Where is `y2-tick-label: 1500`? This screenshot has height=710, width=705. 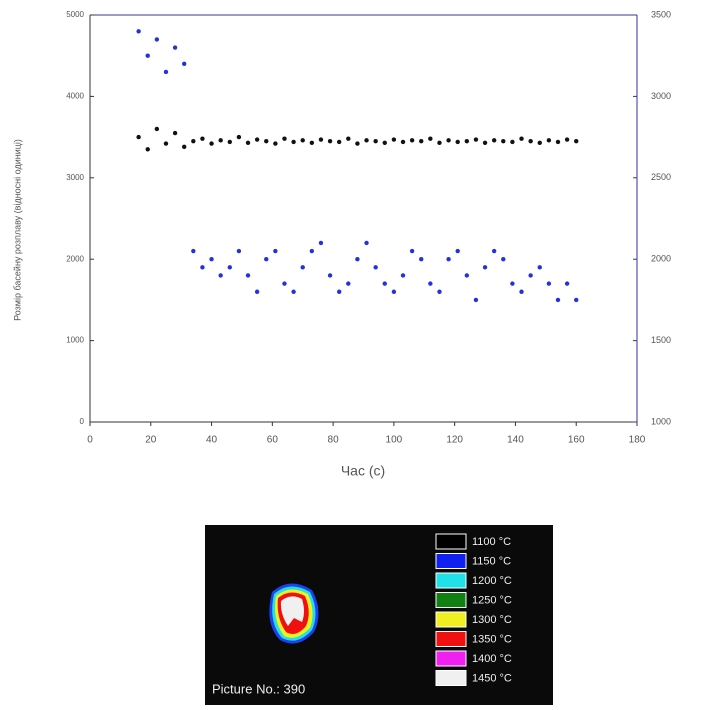 y2-tick-label: 1500 is located at coordinates (661, 340).